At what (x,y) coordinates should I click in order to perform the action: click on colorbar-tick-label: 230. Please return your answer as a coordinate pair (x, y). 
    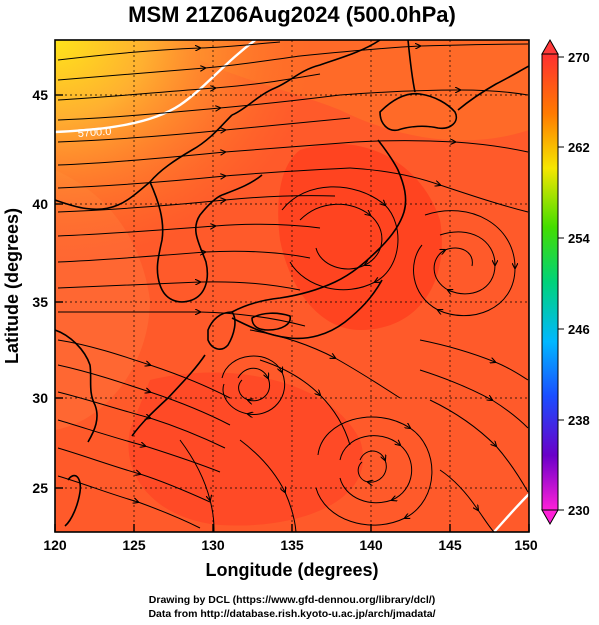
    Looking at the image, I should click on (579, 510).